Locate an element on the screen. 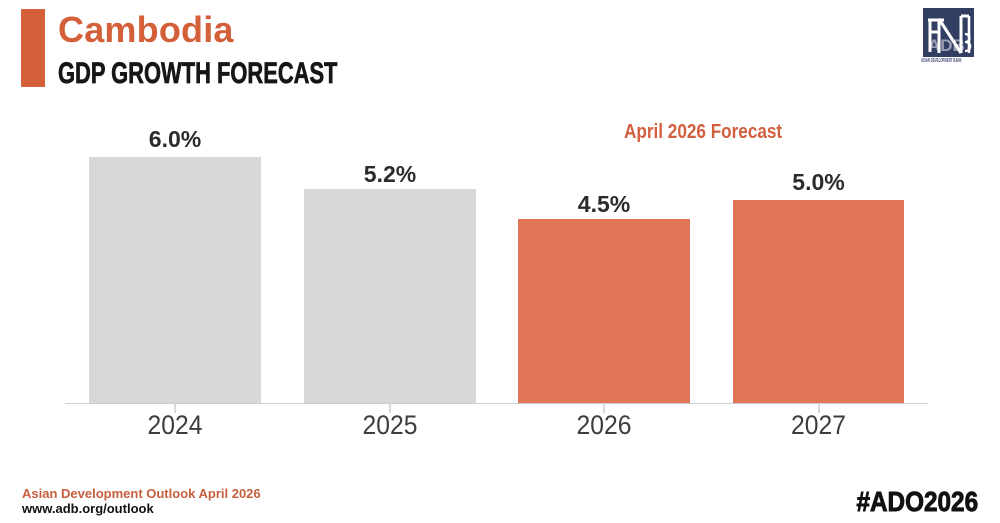 The width and height of the screenshot is (1000, 523). svg-text: ADB is located at coordinates (946, 45).